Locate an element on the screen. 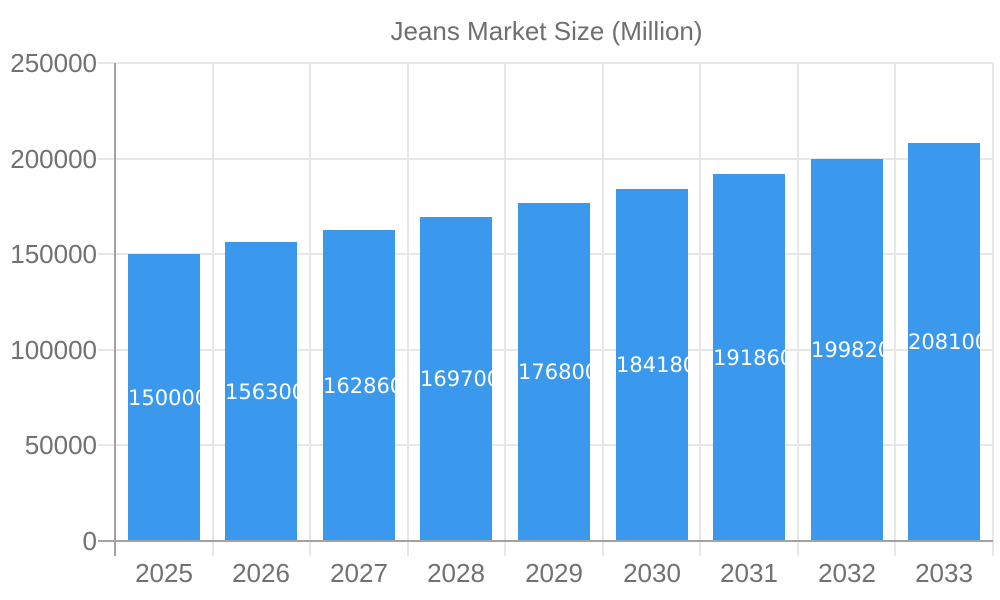  bar-value-label: 184180 is located at coordinates (652, 365).